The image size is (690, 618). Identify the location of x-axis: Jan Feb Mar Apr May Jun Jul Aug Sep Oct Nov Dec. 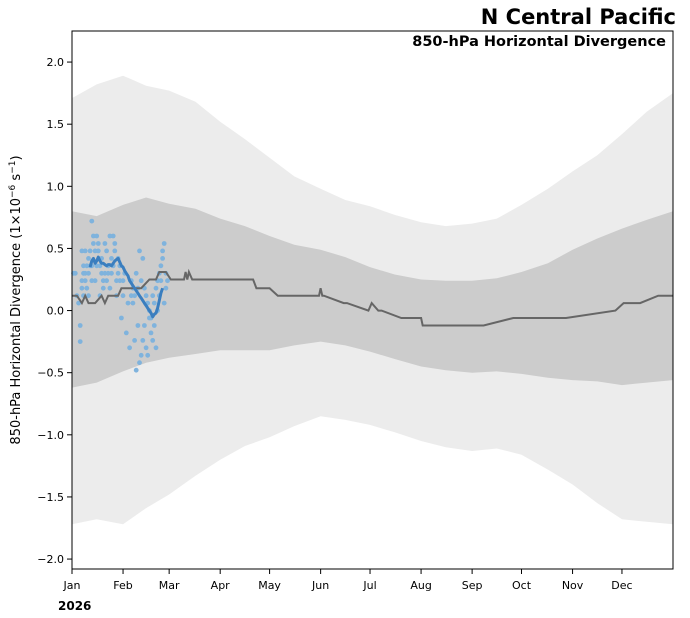
(348, 580).